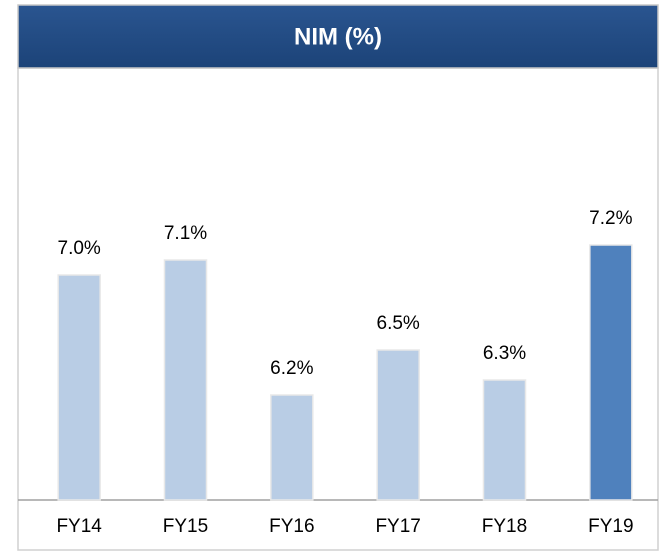 This screenshot has height=555, width=668. What do you see at coordinates (185, 233) in the screenshot?
I see `value-label: 7.1%` at bounding box center [185, 233].